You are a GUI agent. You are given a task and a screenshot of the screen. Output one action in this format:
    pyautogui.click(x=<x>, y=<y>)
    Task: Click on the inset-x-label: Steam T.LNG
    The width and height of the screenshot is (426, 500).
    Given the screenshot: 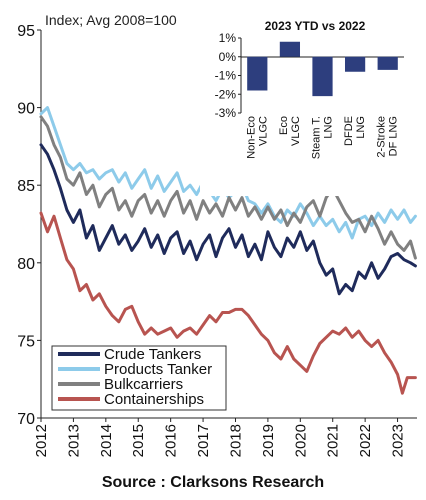 What is the action you would take?
    pyautogui.click(x=323, y=137)
    